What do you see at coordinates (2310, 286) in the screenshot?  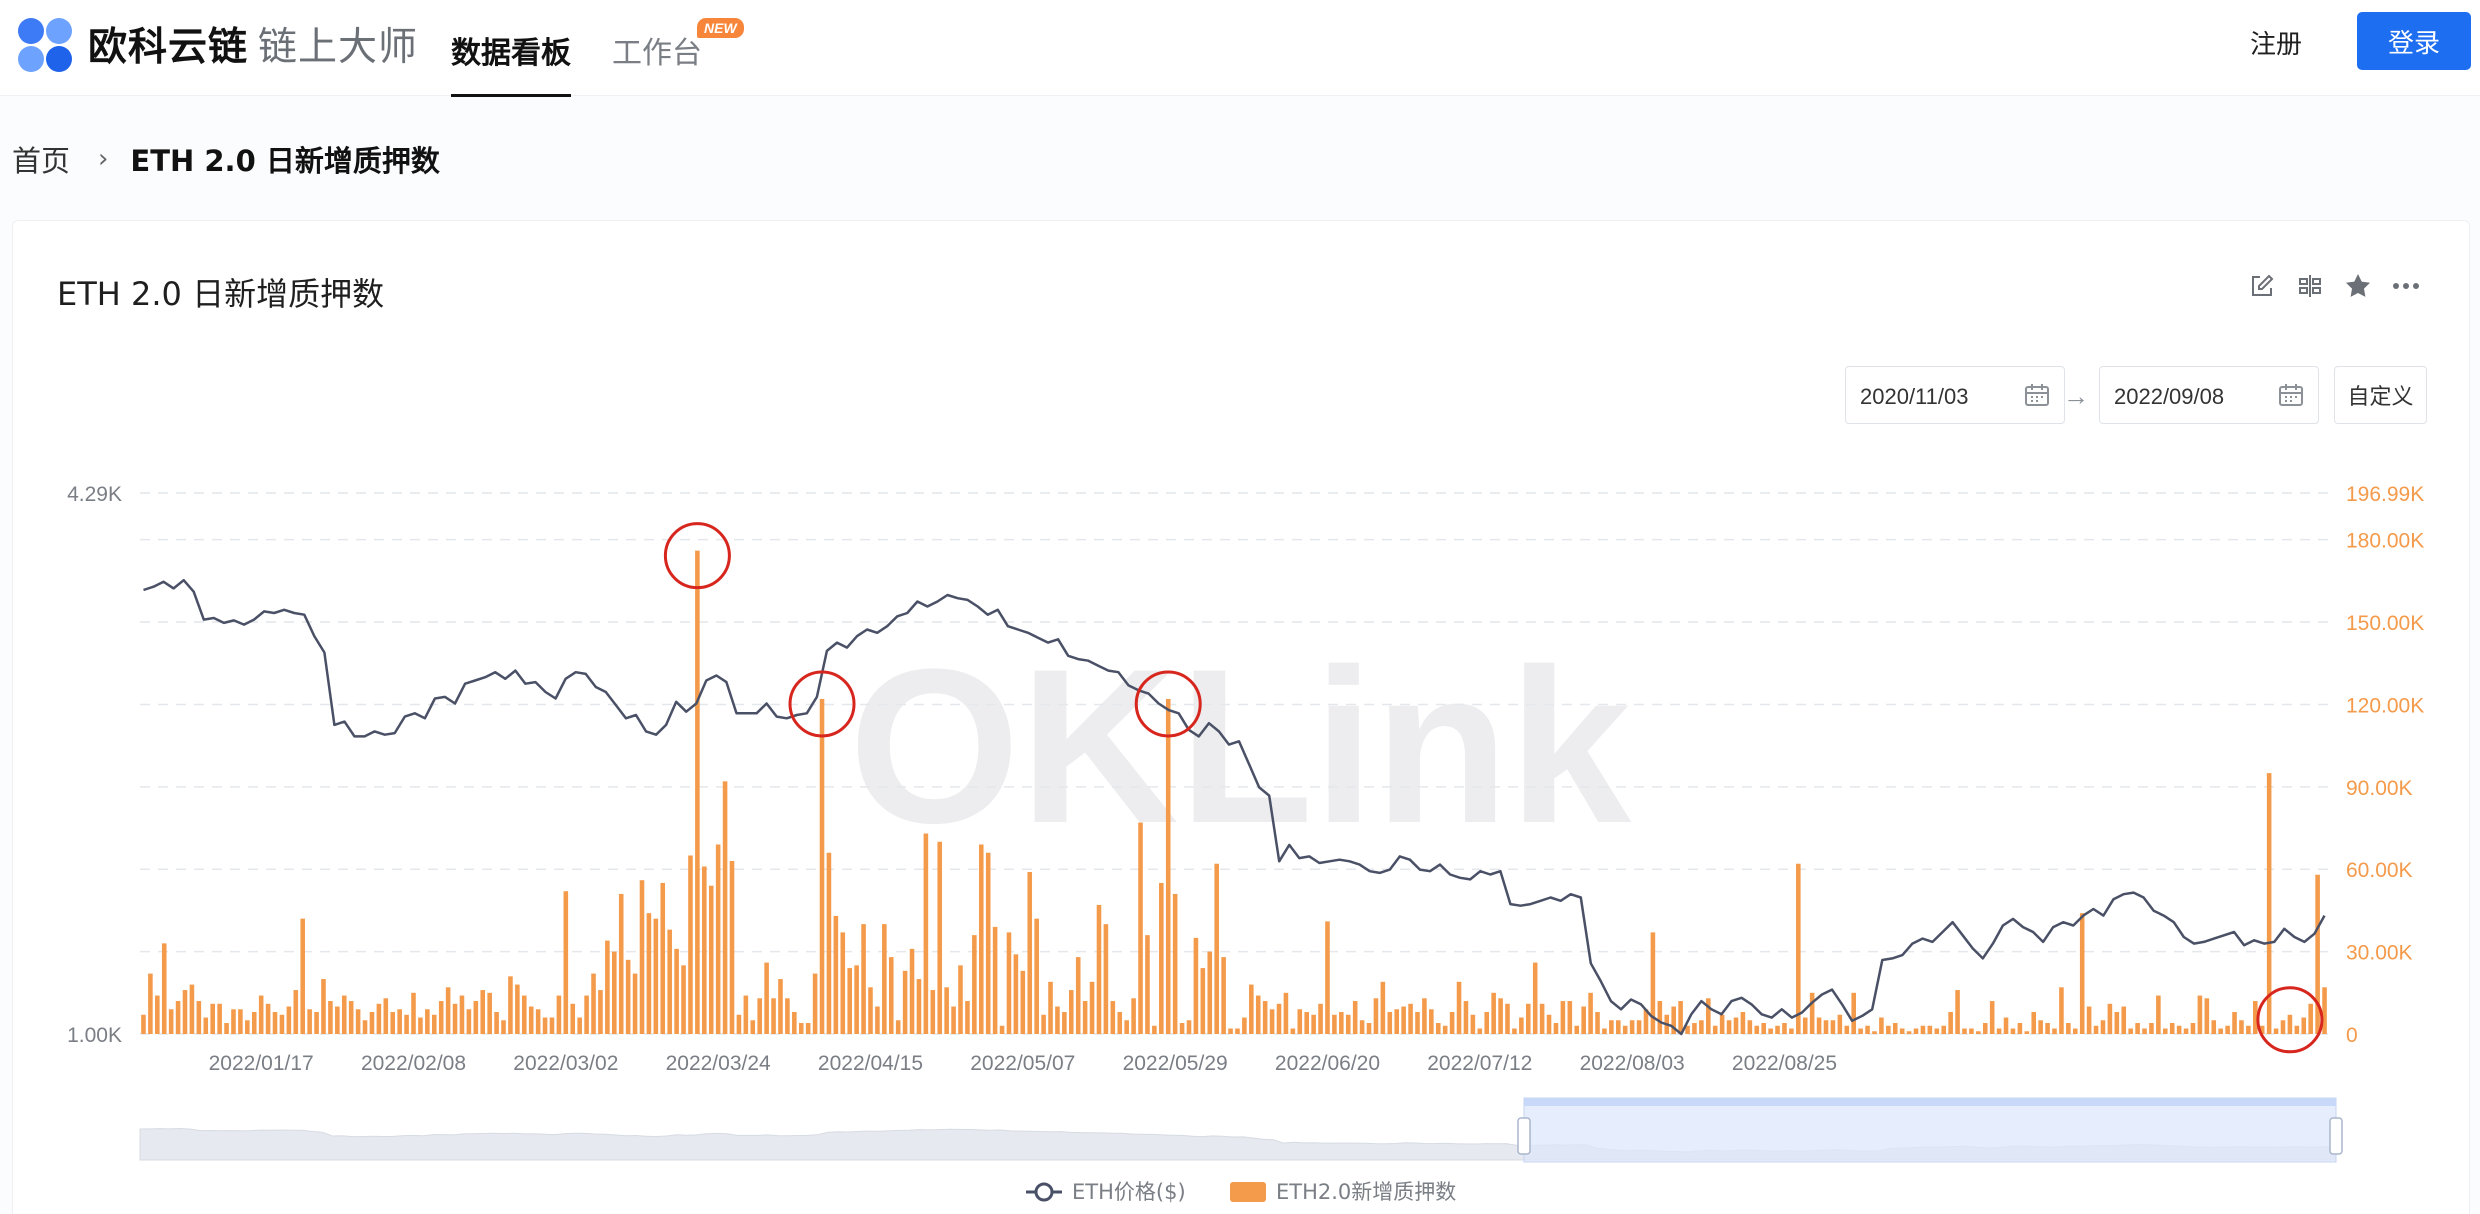 I see `compare-icon` at bounding box center [2310, 286].